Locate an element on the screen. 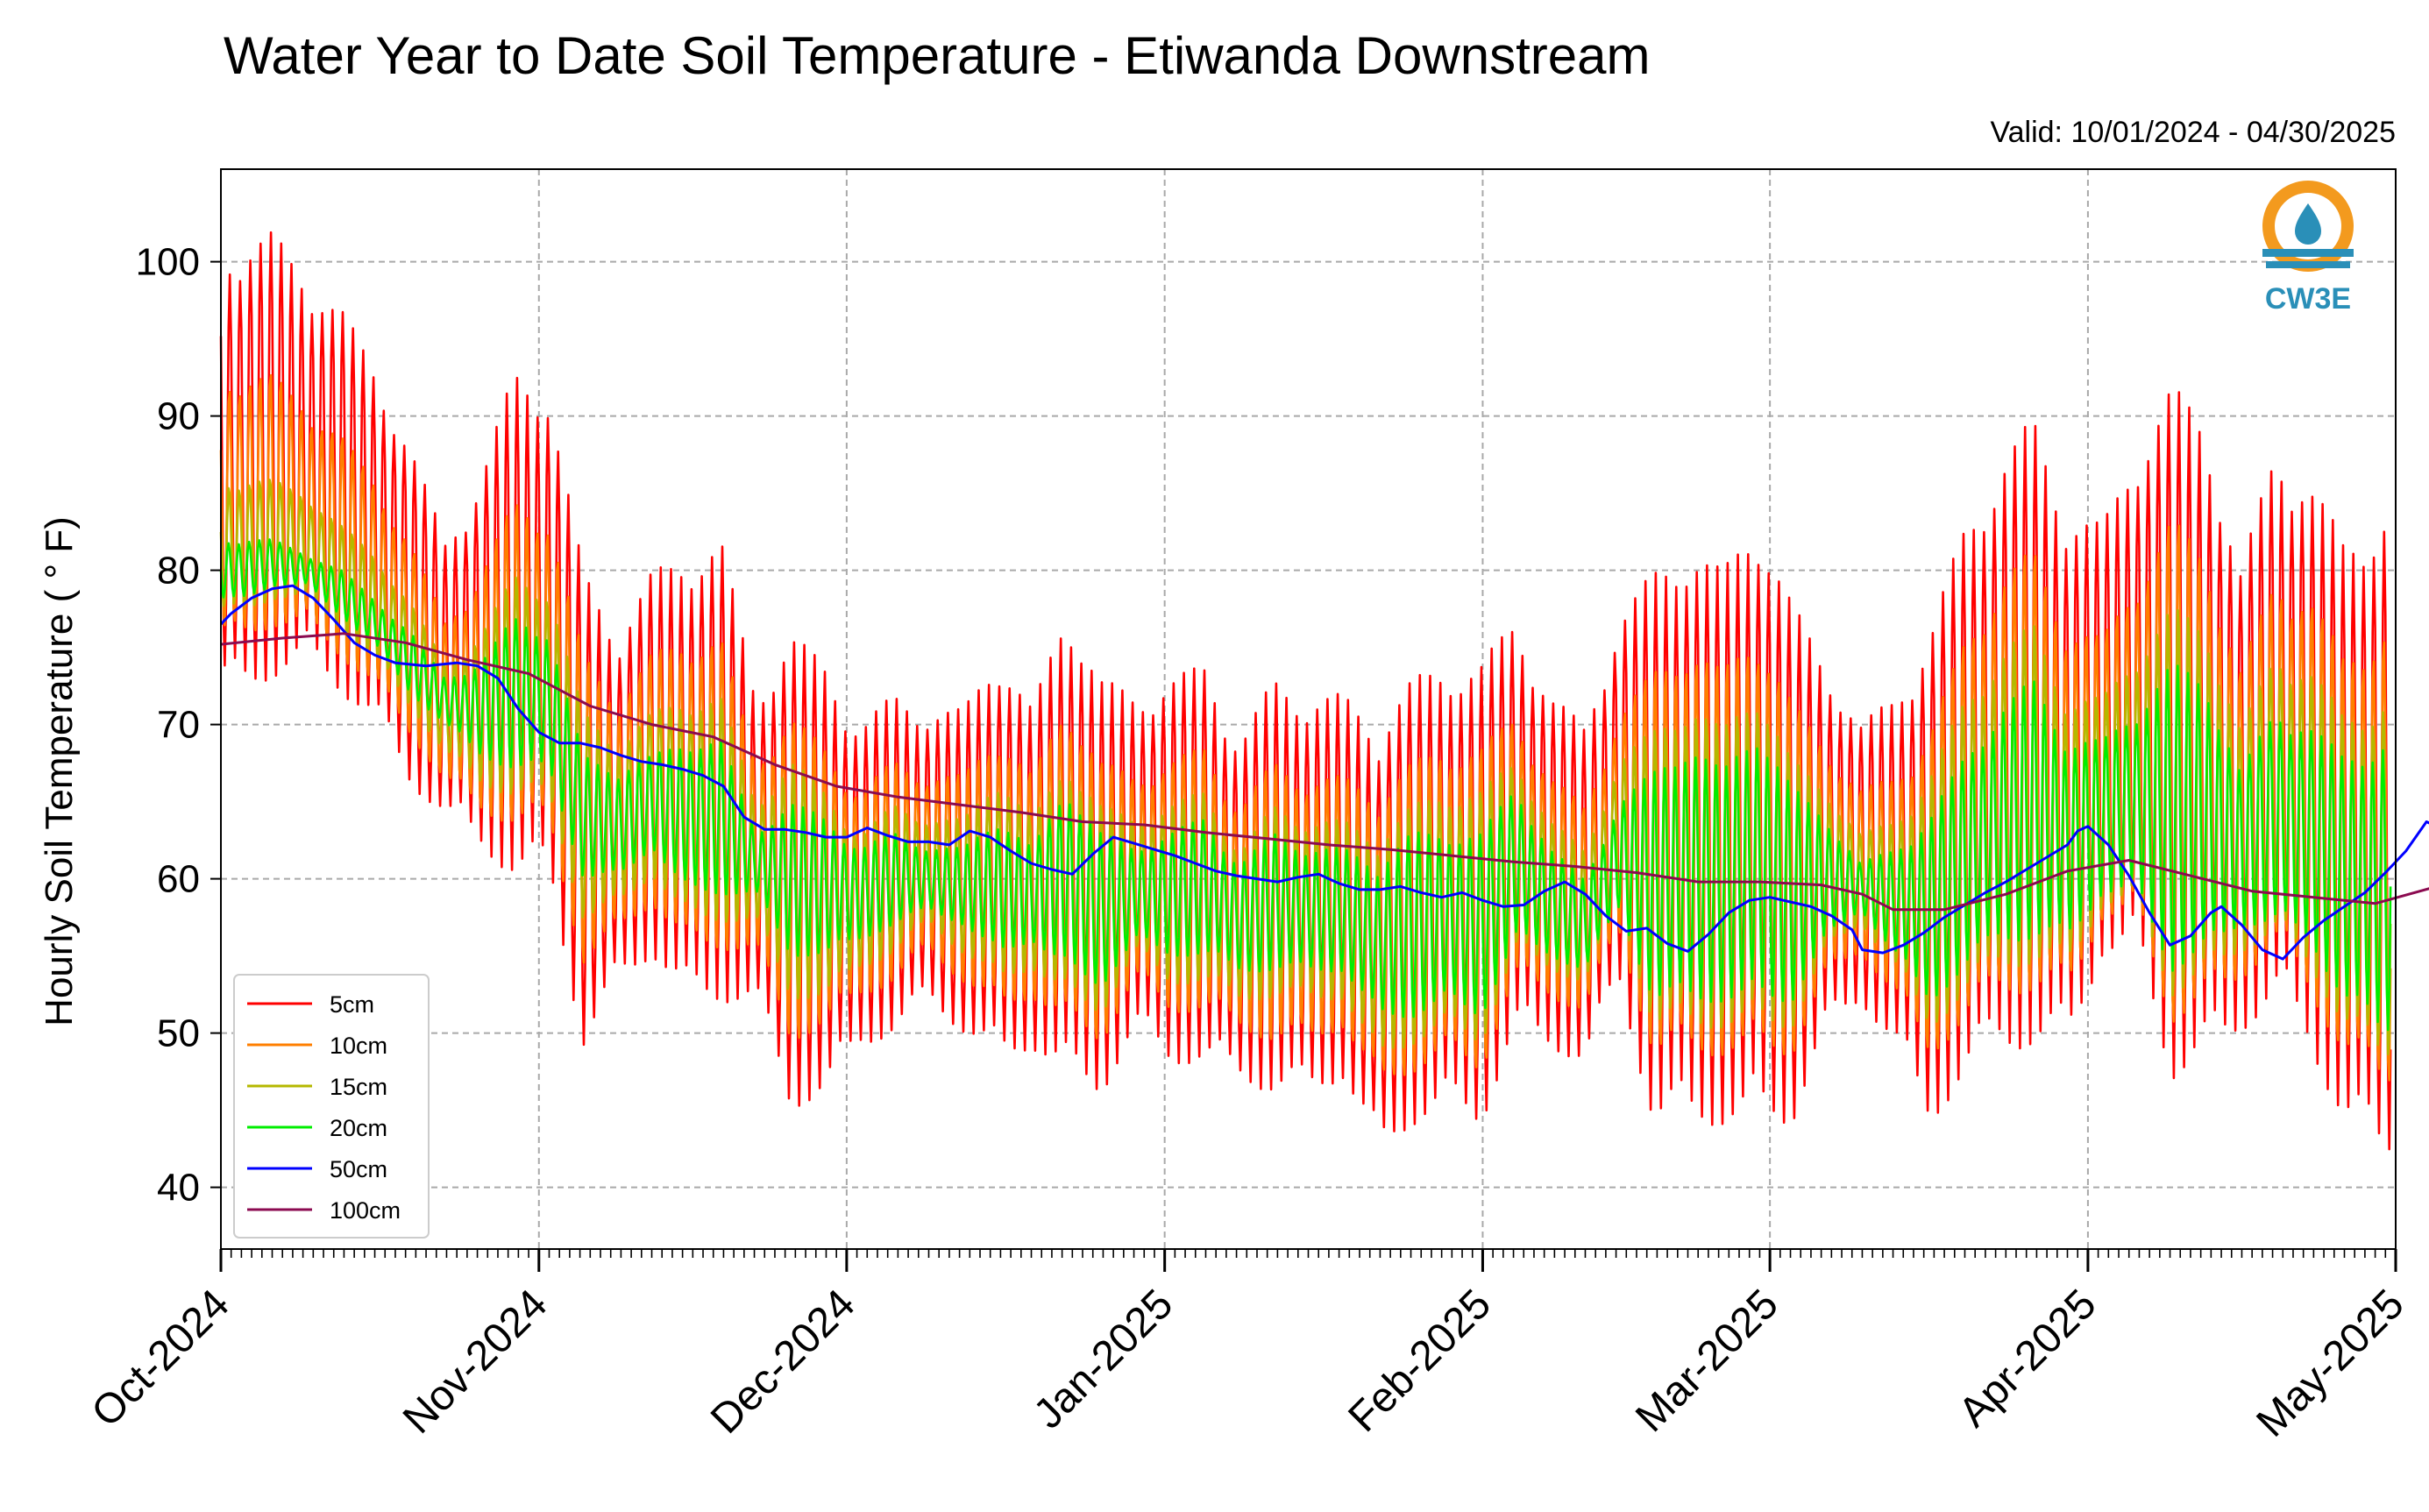 The width and height of the screenshot is (2429, 1512). legend: 5cm 10cm 15cm 20cm 50cm 100cm is located at coordinates (332, 1106).